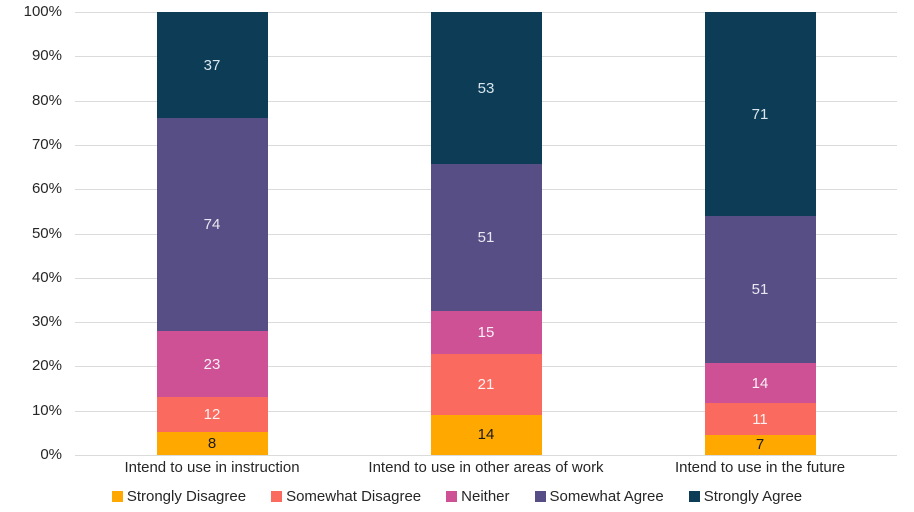  What do you see at coordinates (606, 496) in the screenshot?
I see `legend-label: Somewhat Agree` at bounding box center [606, 496].